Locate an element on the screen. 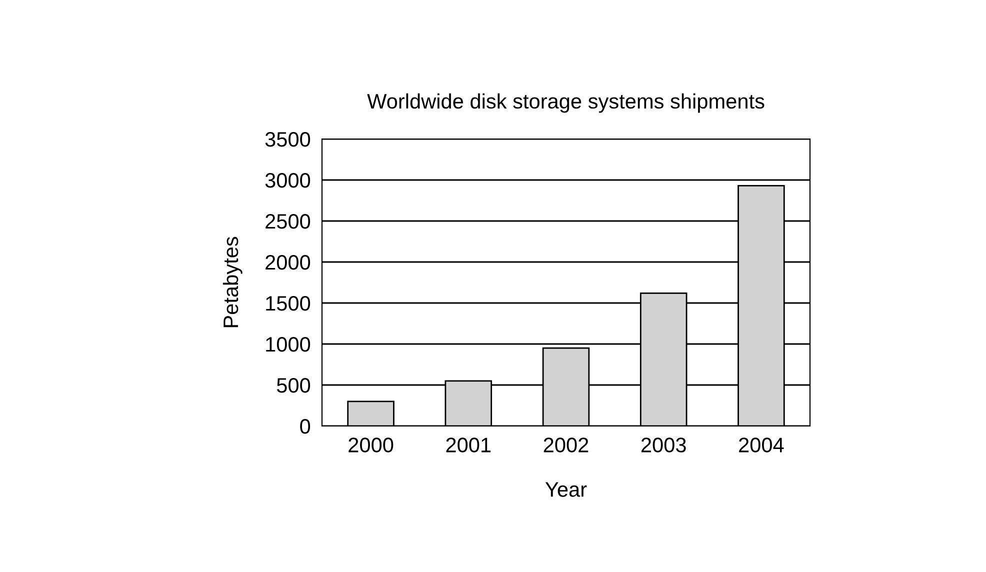 This screenshot has height=572, width=986. y-tick-label: 2500 is located at coordinates (288, 221).